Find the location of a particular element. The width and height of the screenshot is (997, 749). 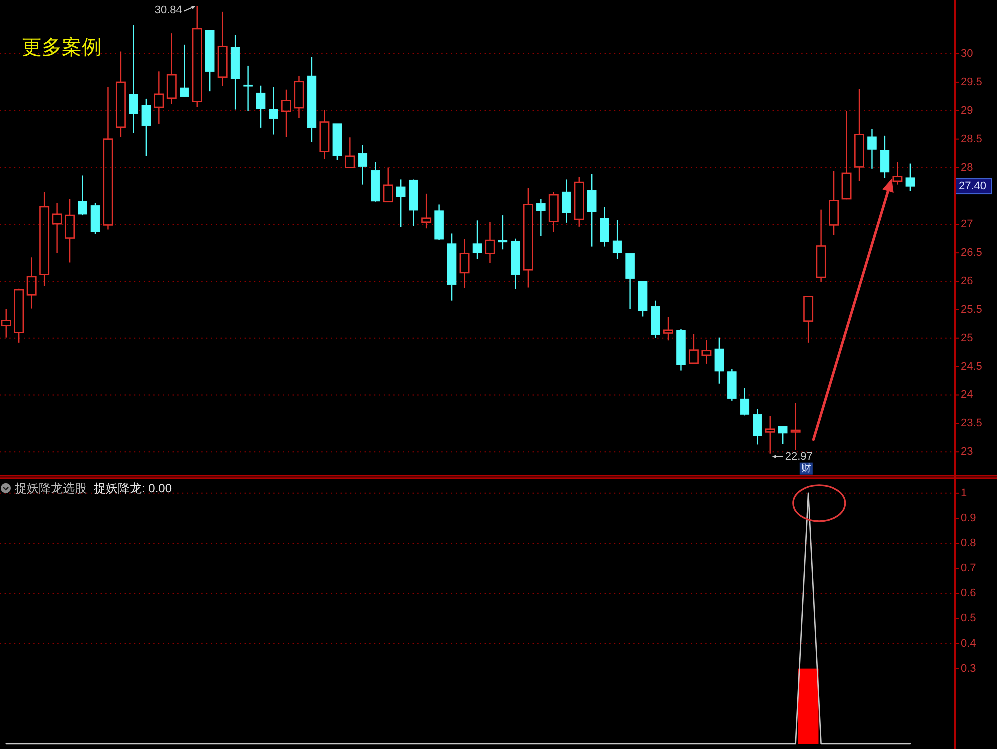

y-tick-label: 27 is located at coordinates (967, 224).